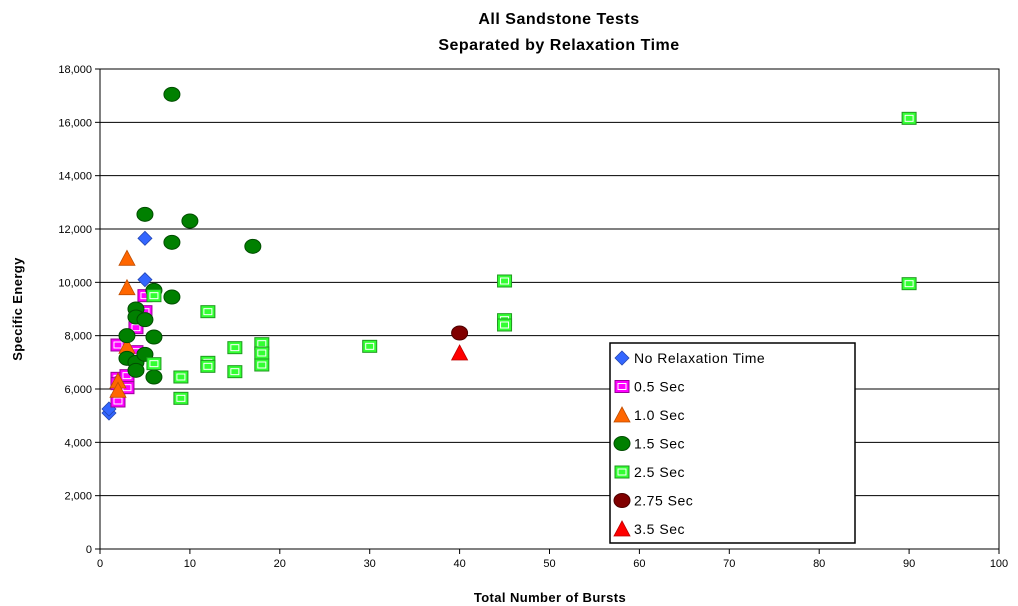 This screenshot has width=1018, height=606. Describe the element at coordinates (78, 337) in the screenshot. I see `y-tick-label: 8,000` at that location.